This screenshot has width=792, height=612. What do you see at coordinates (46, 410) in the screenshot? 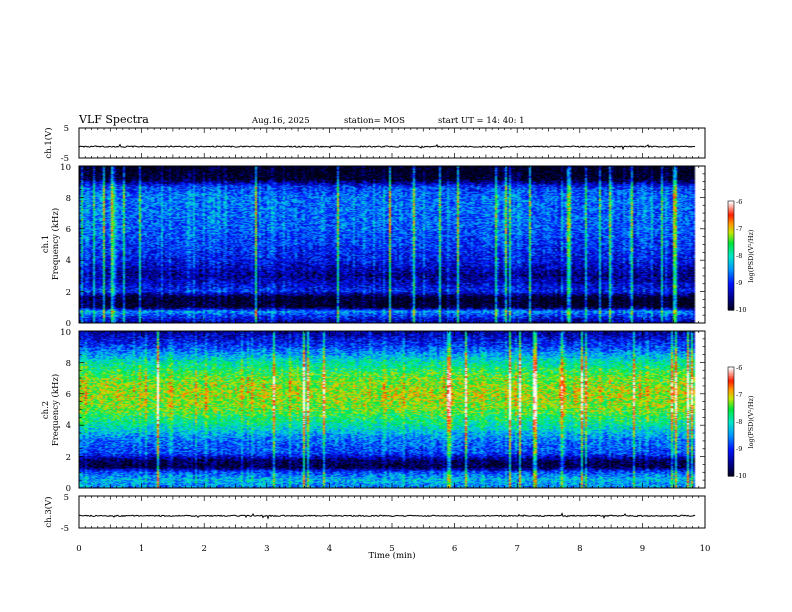
I see `ch2-spectrogram-ylabel-channel: ch.2` at bounding box center [46, 410].